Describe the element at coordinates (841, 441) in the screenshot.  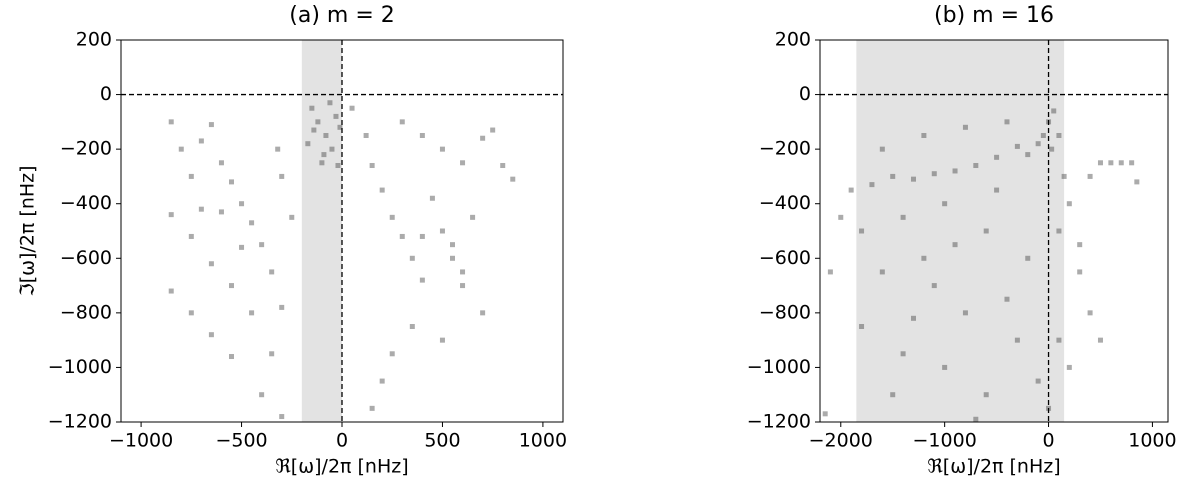
I see `x-tick-label: −2000` at that location.